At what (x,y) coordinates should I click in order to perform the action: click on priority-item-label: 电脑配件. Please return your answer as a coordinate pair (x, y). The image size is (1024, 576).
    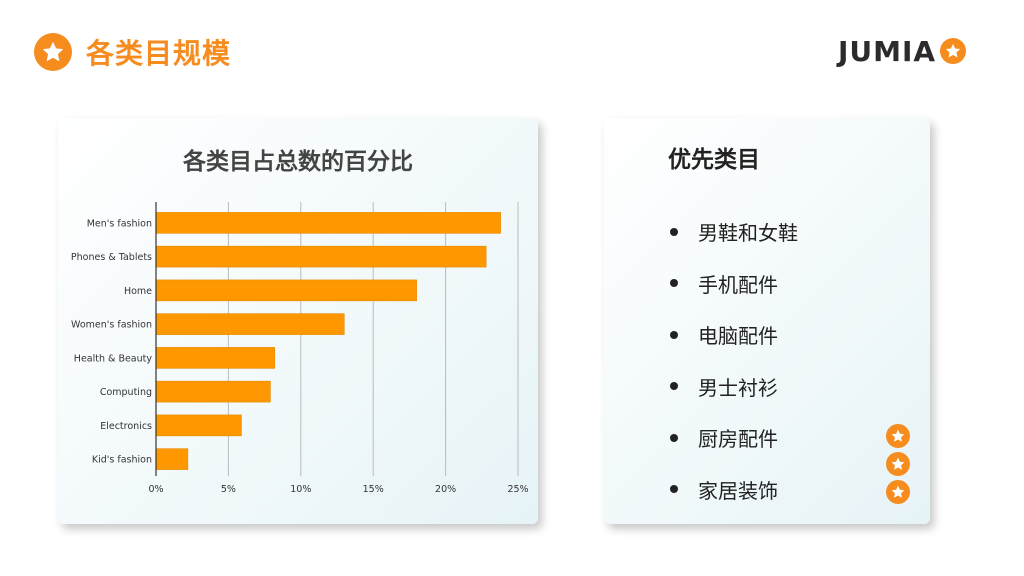
    Looking at the image, I should click on (738, 336).